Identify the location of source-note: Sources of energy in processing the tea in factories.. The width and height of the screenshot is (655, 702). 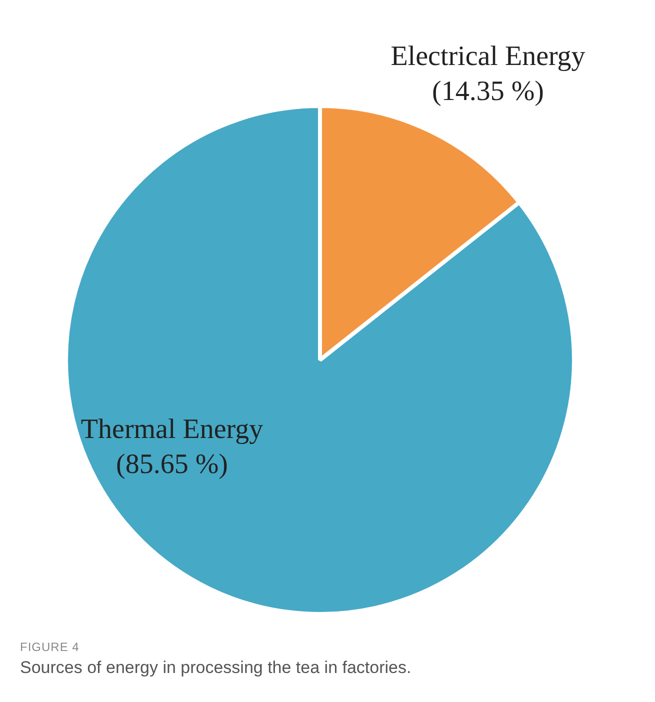
(216, 668).